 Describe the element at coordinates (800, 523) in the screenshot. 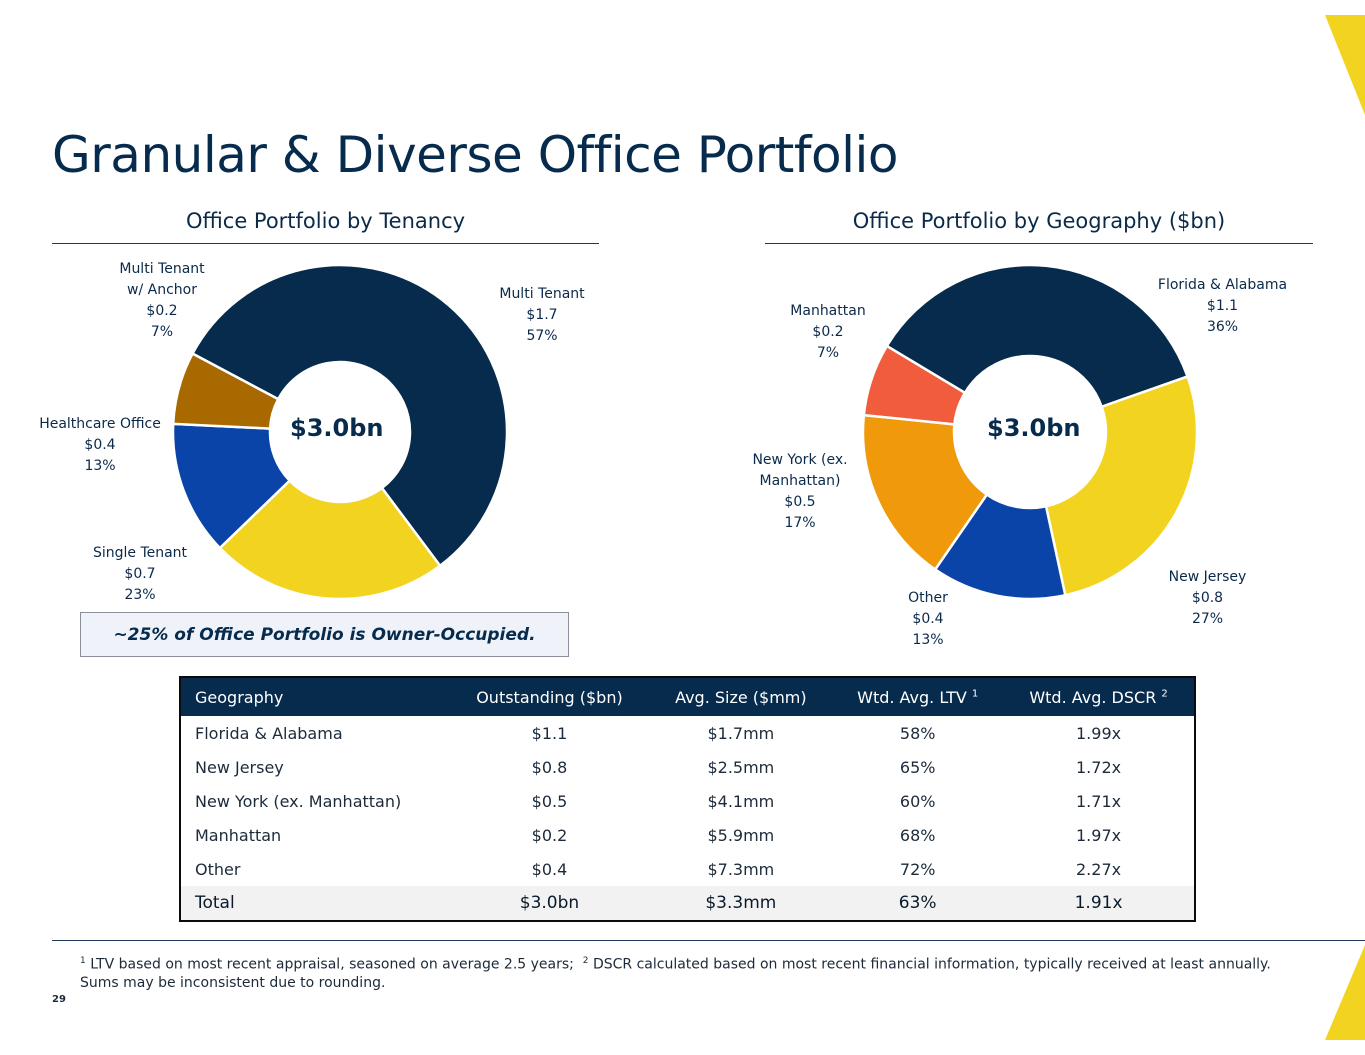

I see `slice-percent: 17%` at that location.